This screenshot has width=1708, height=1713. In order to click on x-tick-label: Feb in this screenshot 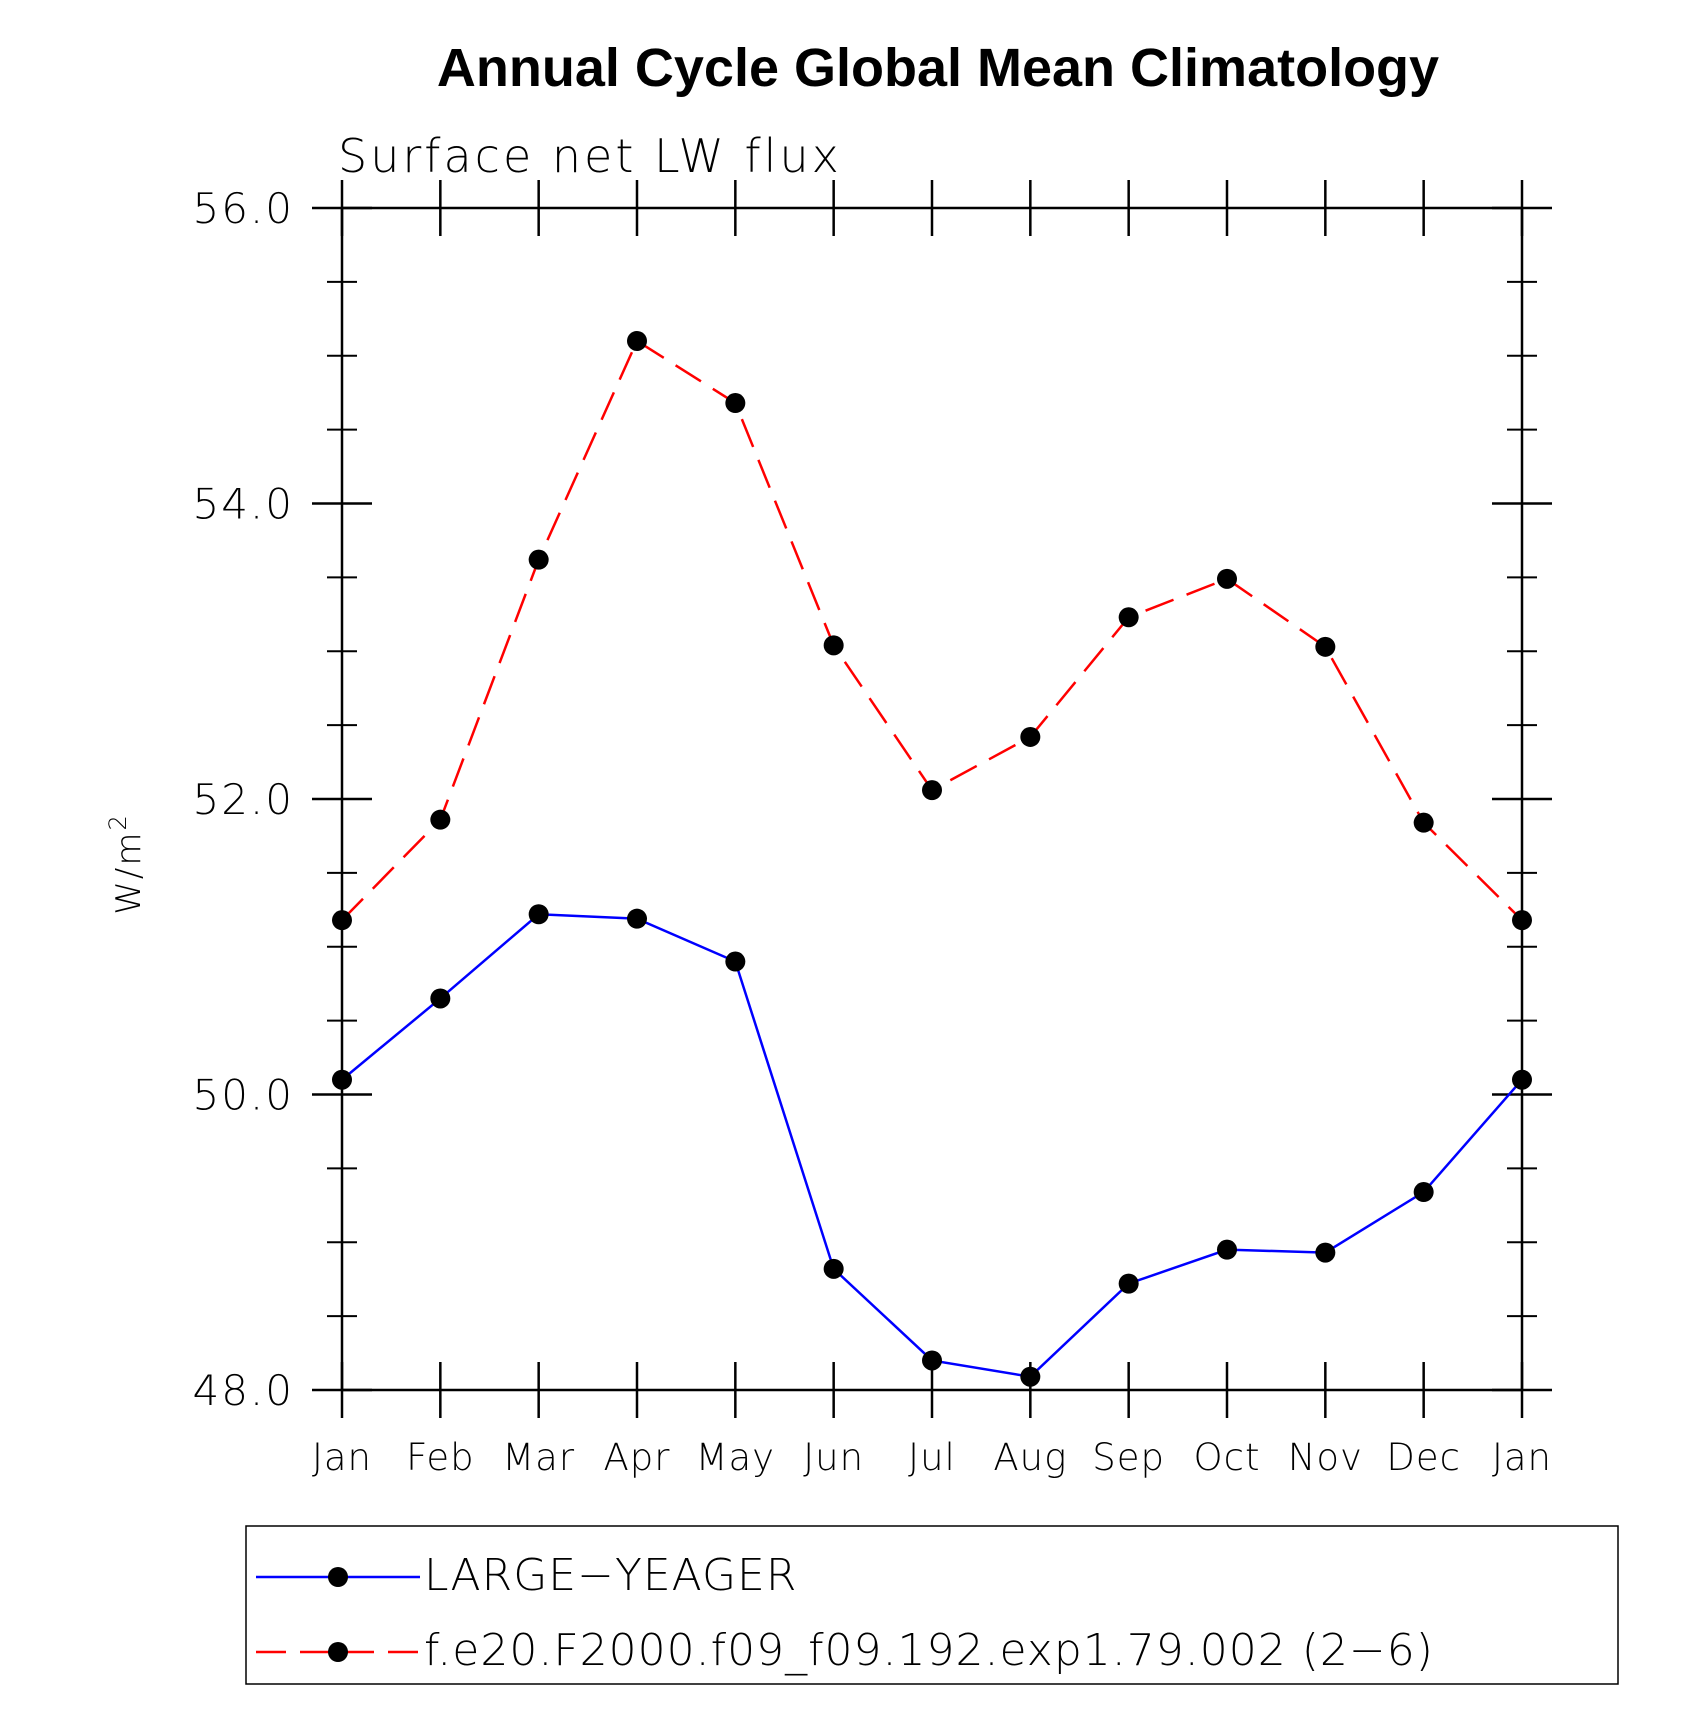, I will do `click(440, 1457)`.